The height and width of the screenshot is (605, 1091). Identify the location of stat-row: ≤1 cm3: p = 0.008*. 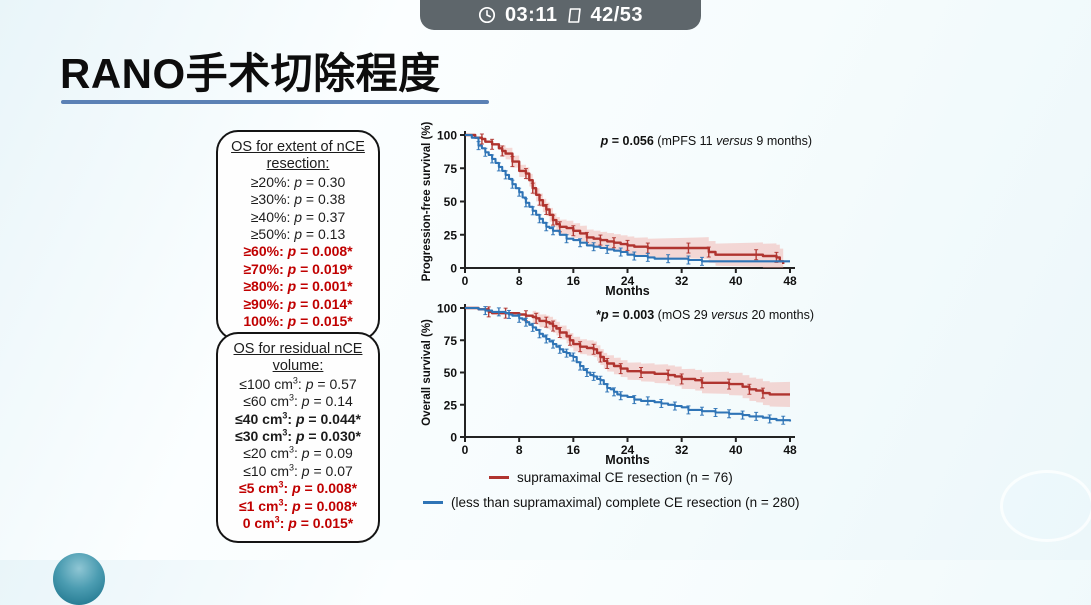
(298, 505).